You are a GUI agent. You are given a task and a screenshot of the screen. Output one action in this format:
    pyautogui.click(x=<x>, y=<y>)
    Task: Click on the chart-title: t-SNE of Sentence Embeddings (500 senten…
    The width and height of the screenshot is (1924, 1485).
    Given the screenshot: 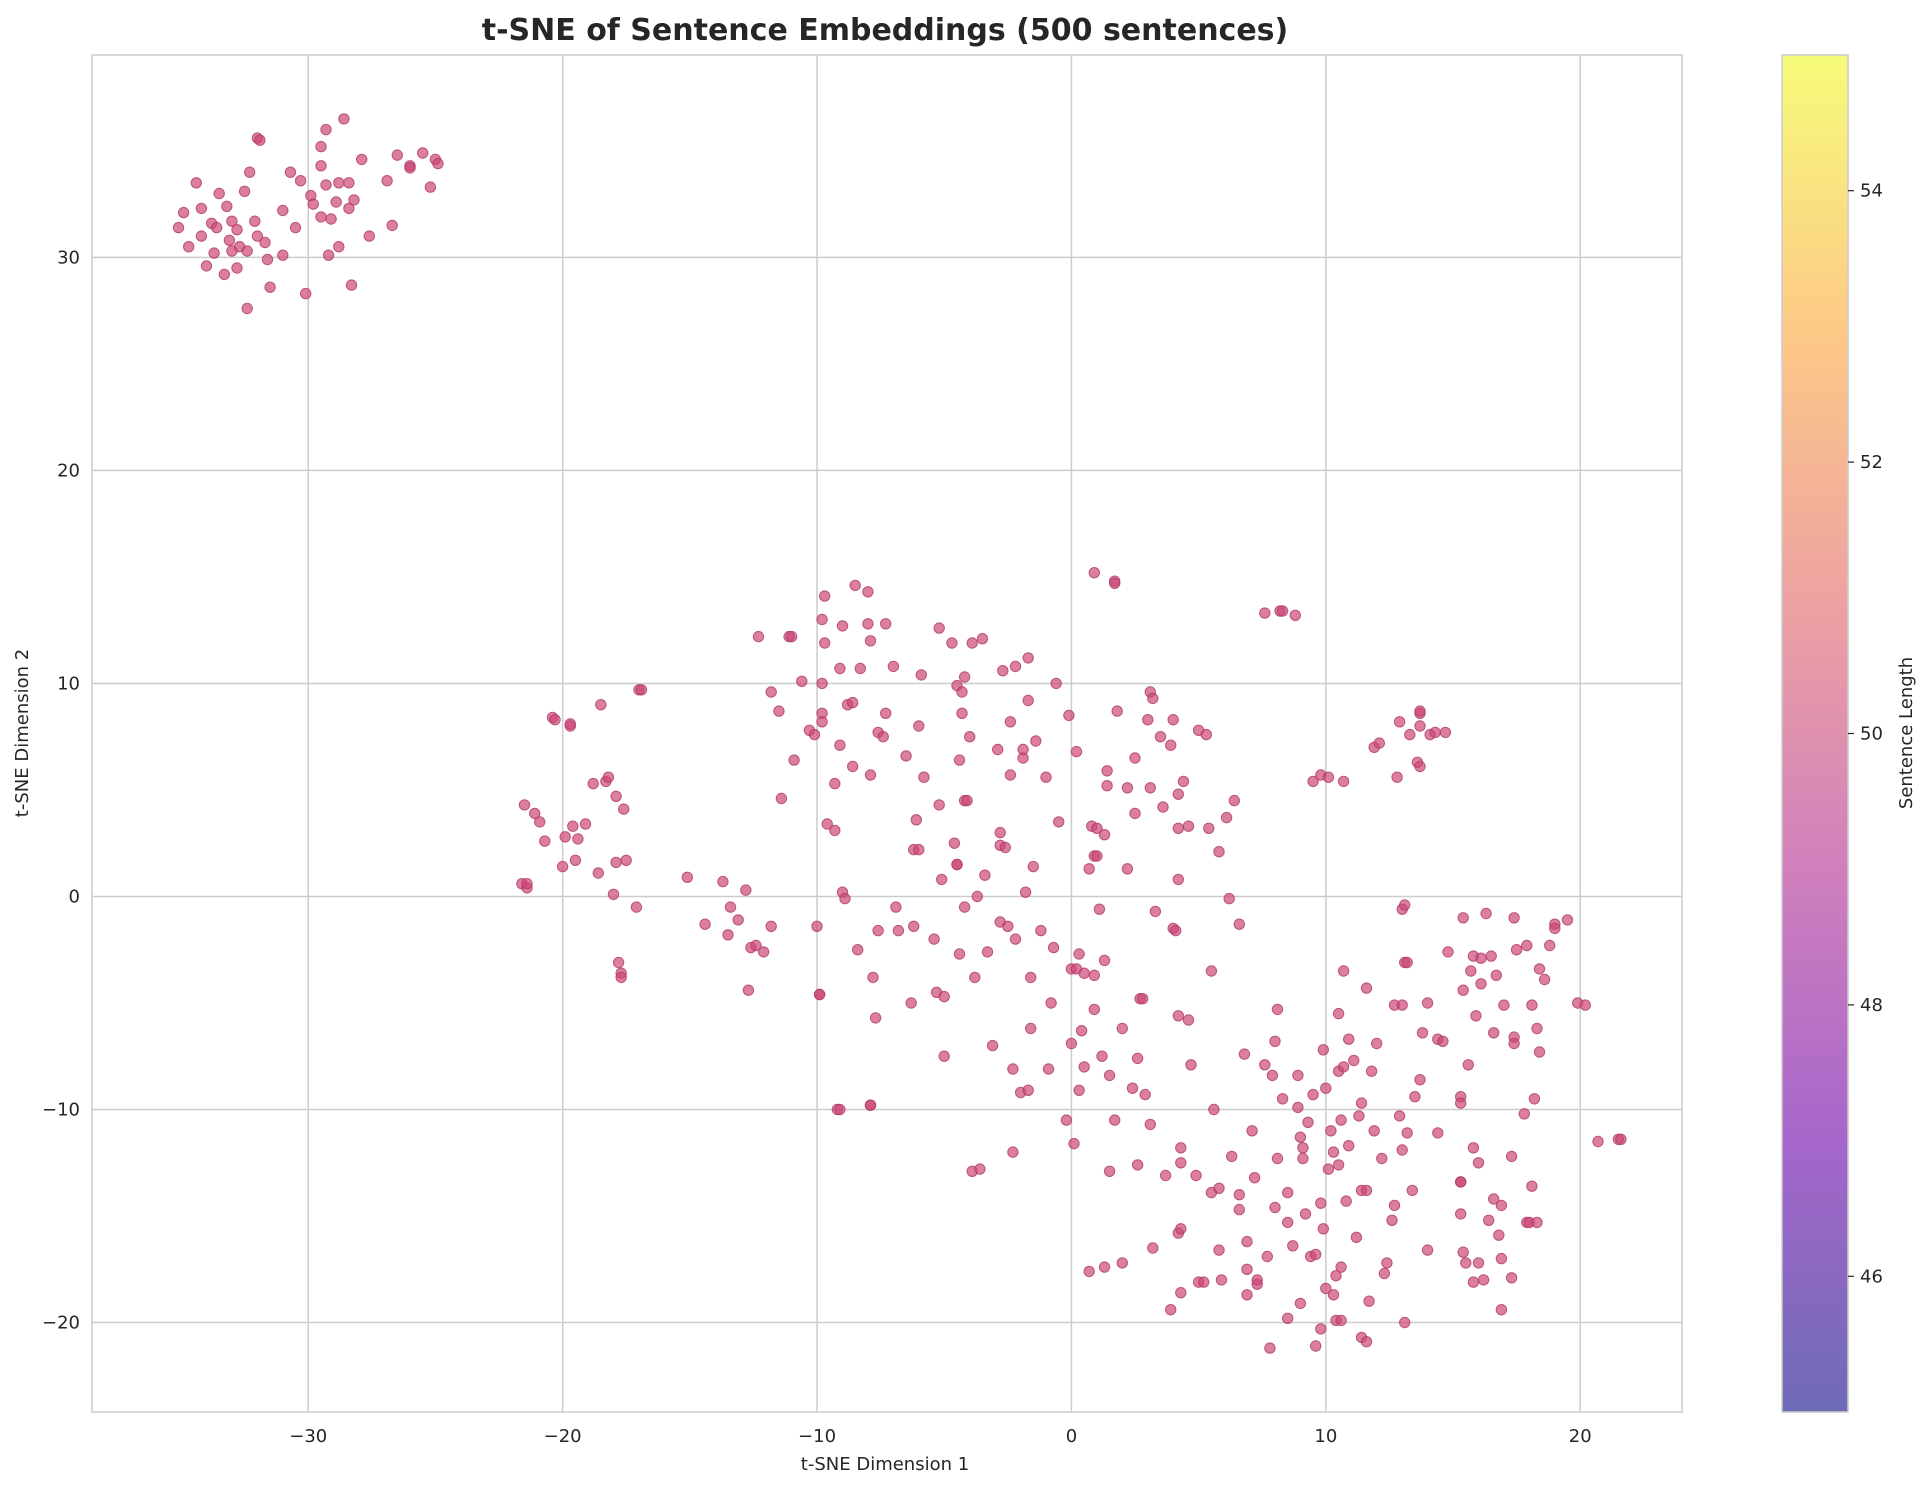 What is the action you would take?
    pyautogui.click(x=885, y=30)
    